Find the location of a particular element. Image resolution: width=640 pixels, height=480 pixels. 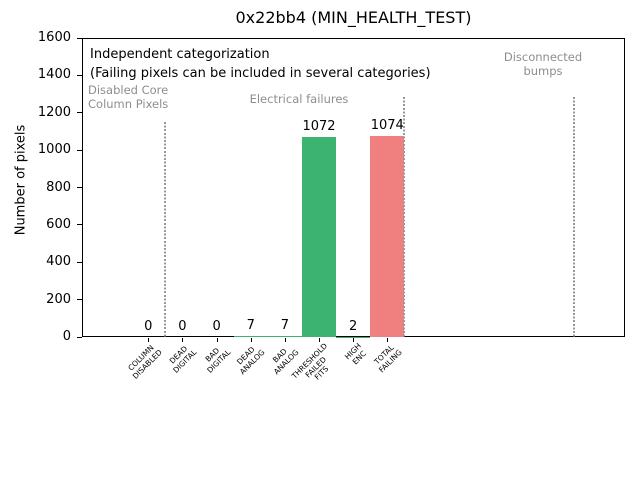

group-label: Disabled Core Column Pixels is located at coordinates (128, 97).